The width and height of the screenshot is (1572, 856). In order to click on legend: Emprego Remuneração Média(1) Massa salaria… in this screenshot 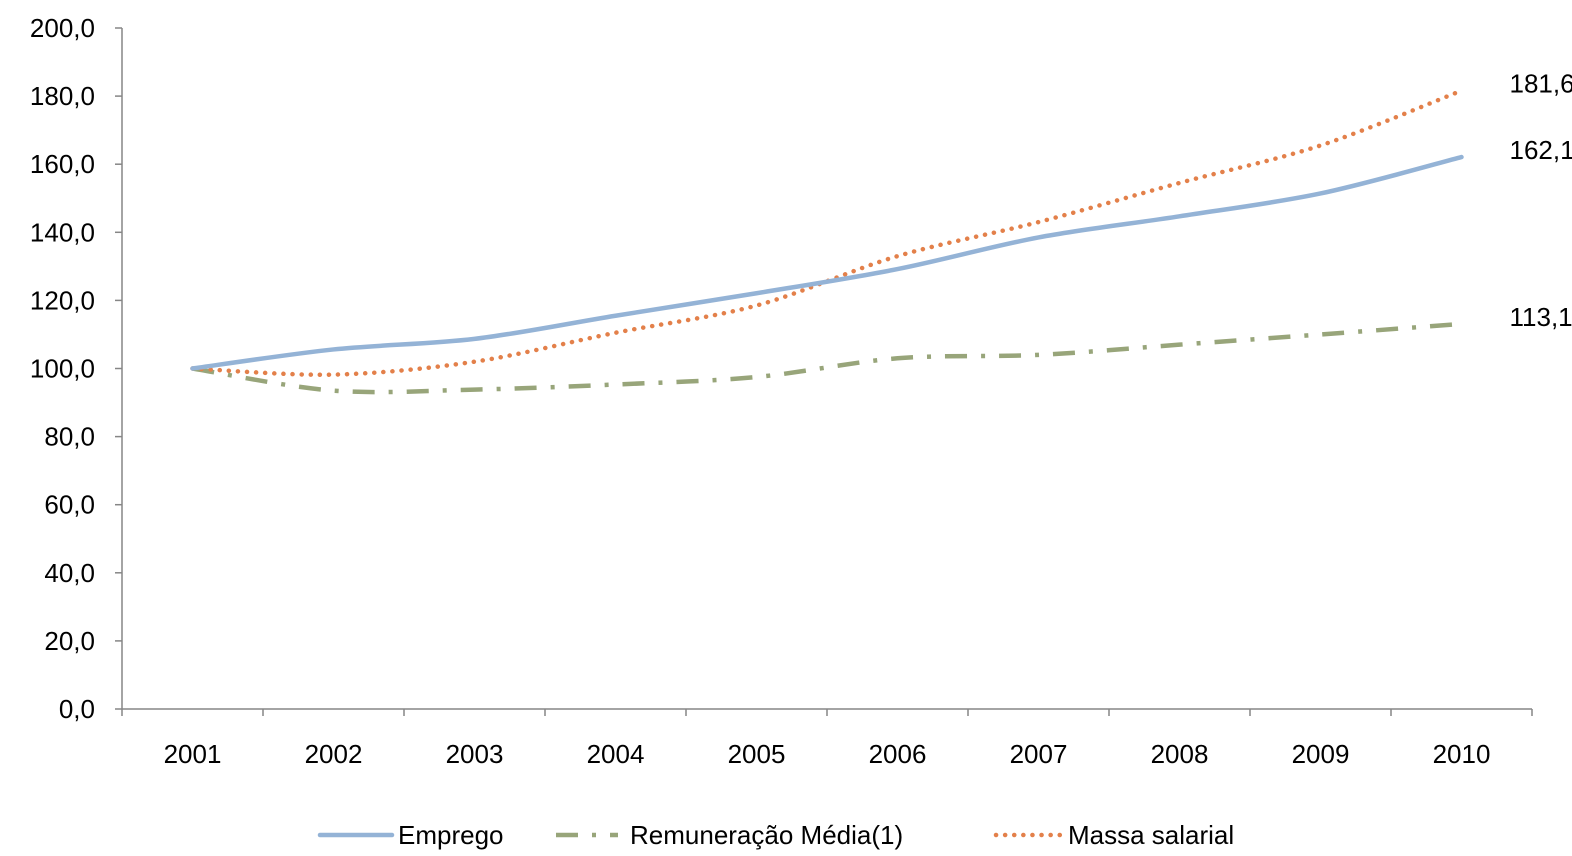, I will do `click(775, 835)`.